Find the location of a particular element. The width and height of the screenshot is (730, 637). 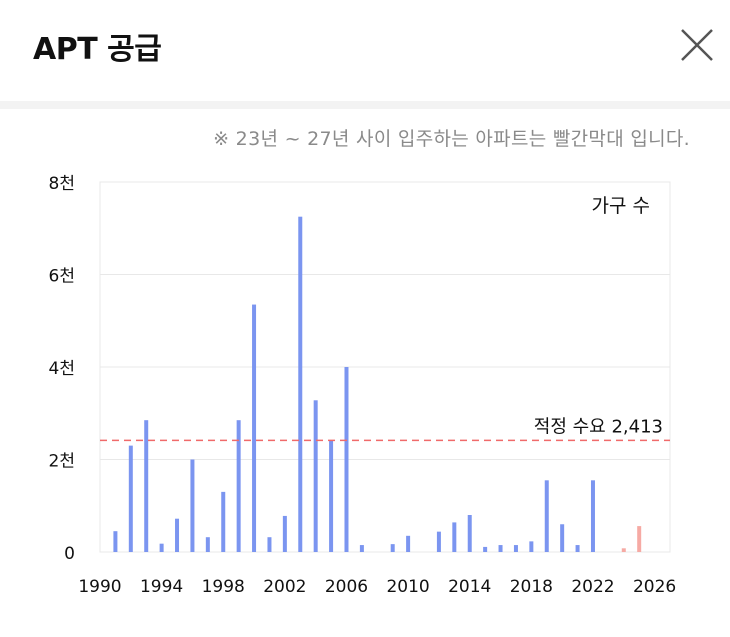

x-tick-label: 2010 is located at coordinates (407, 587).